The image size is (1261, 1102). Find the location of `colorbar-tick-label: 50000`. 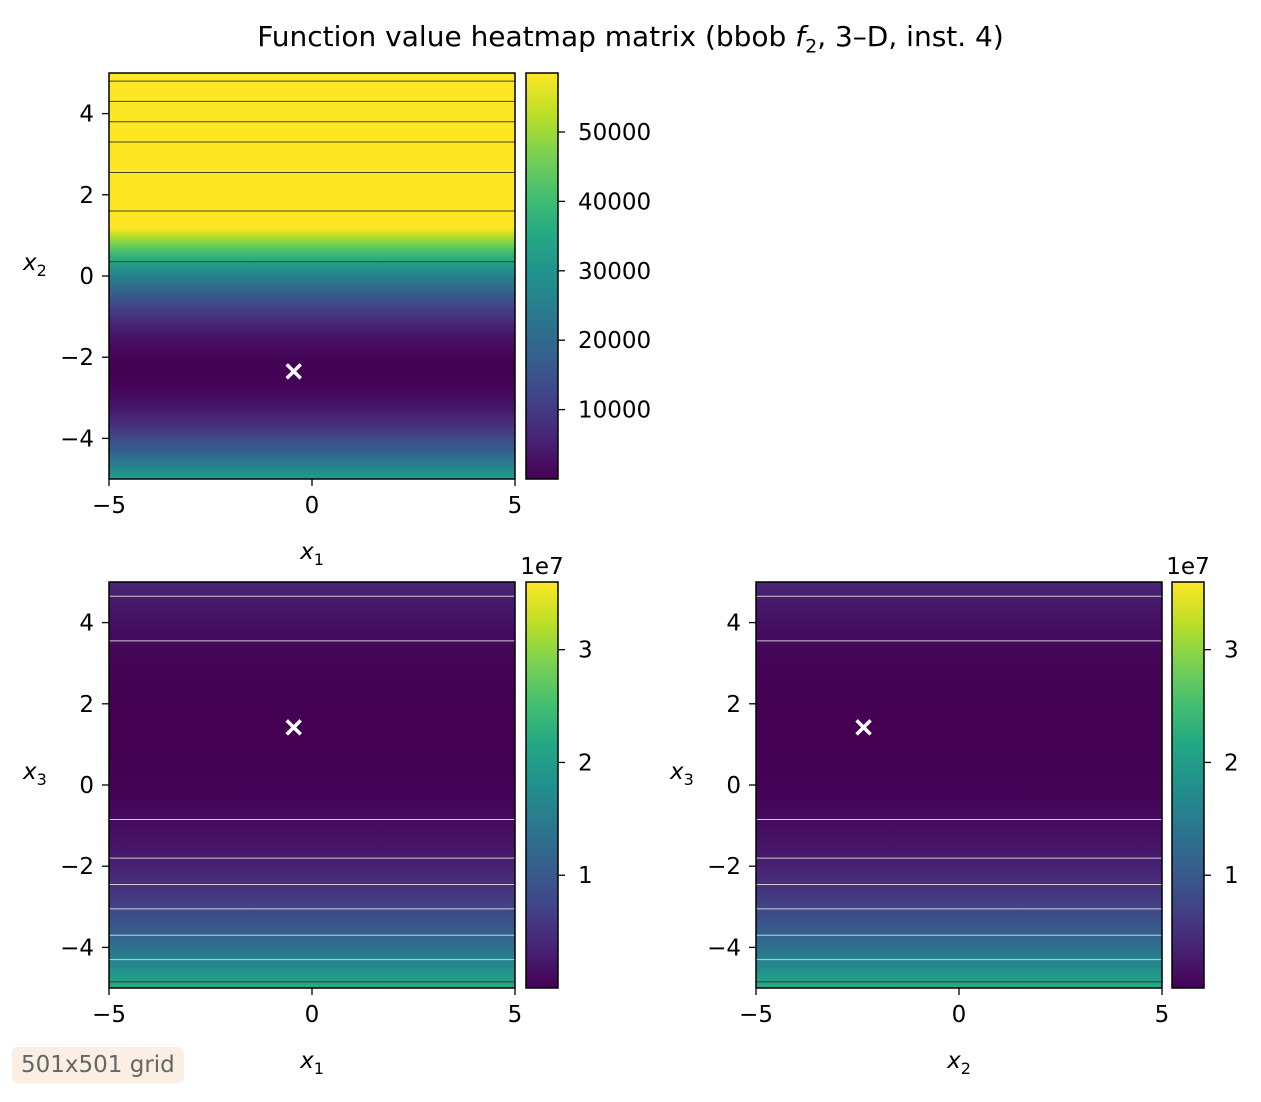

colorbar-tick-label: 50000 is located at coordinates (614, 133).